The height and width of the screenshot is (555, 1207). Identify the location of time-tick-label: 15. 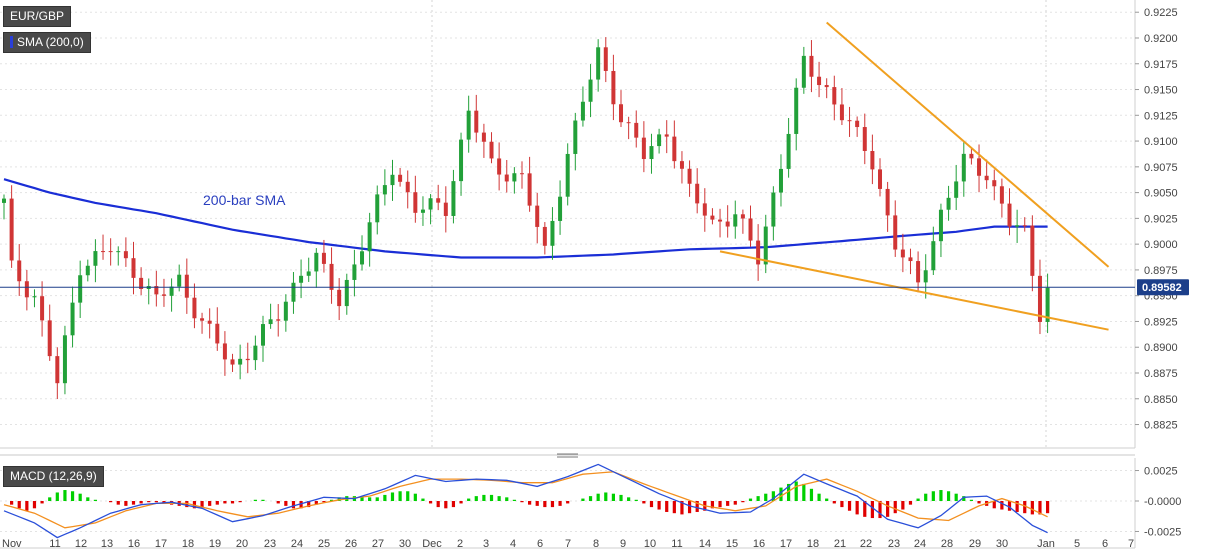
(732, 544).